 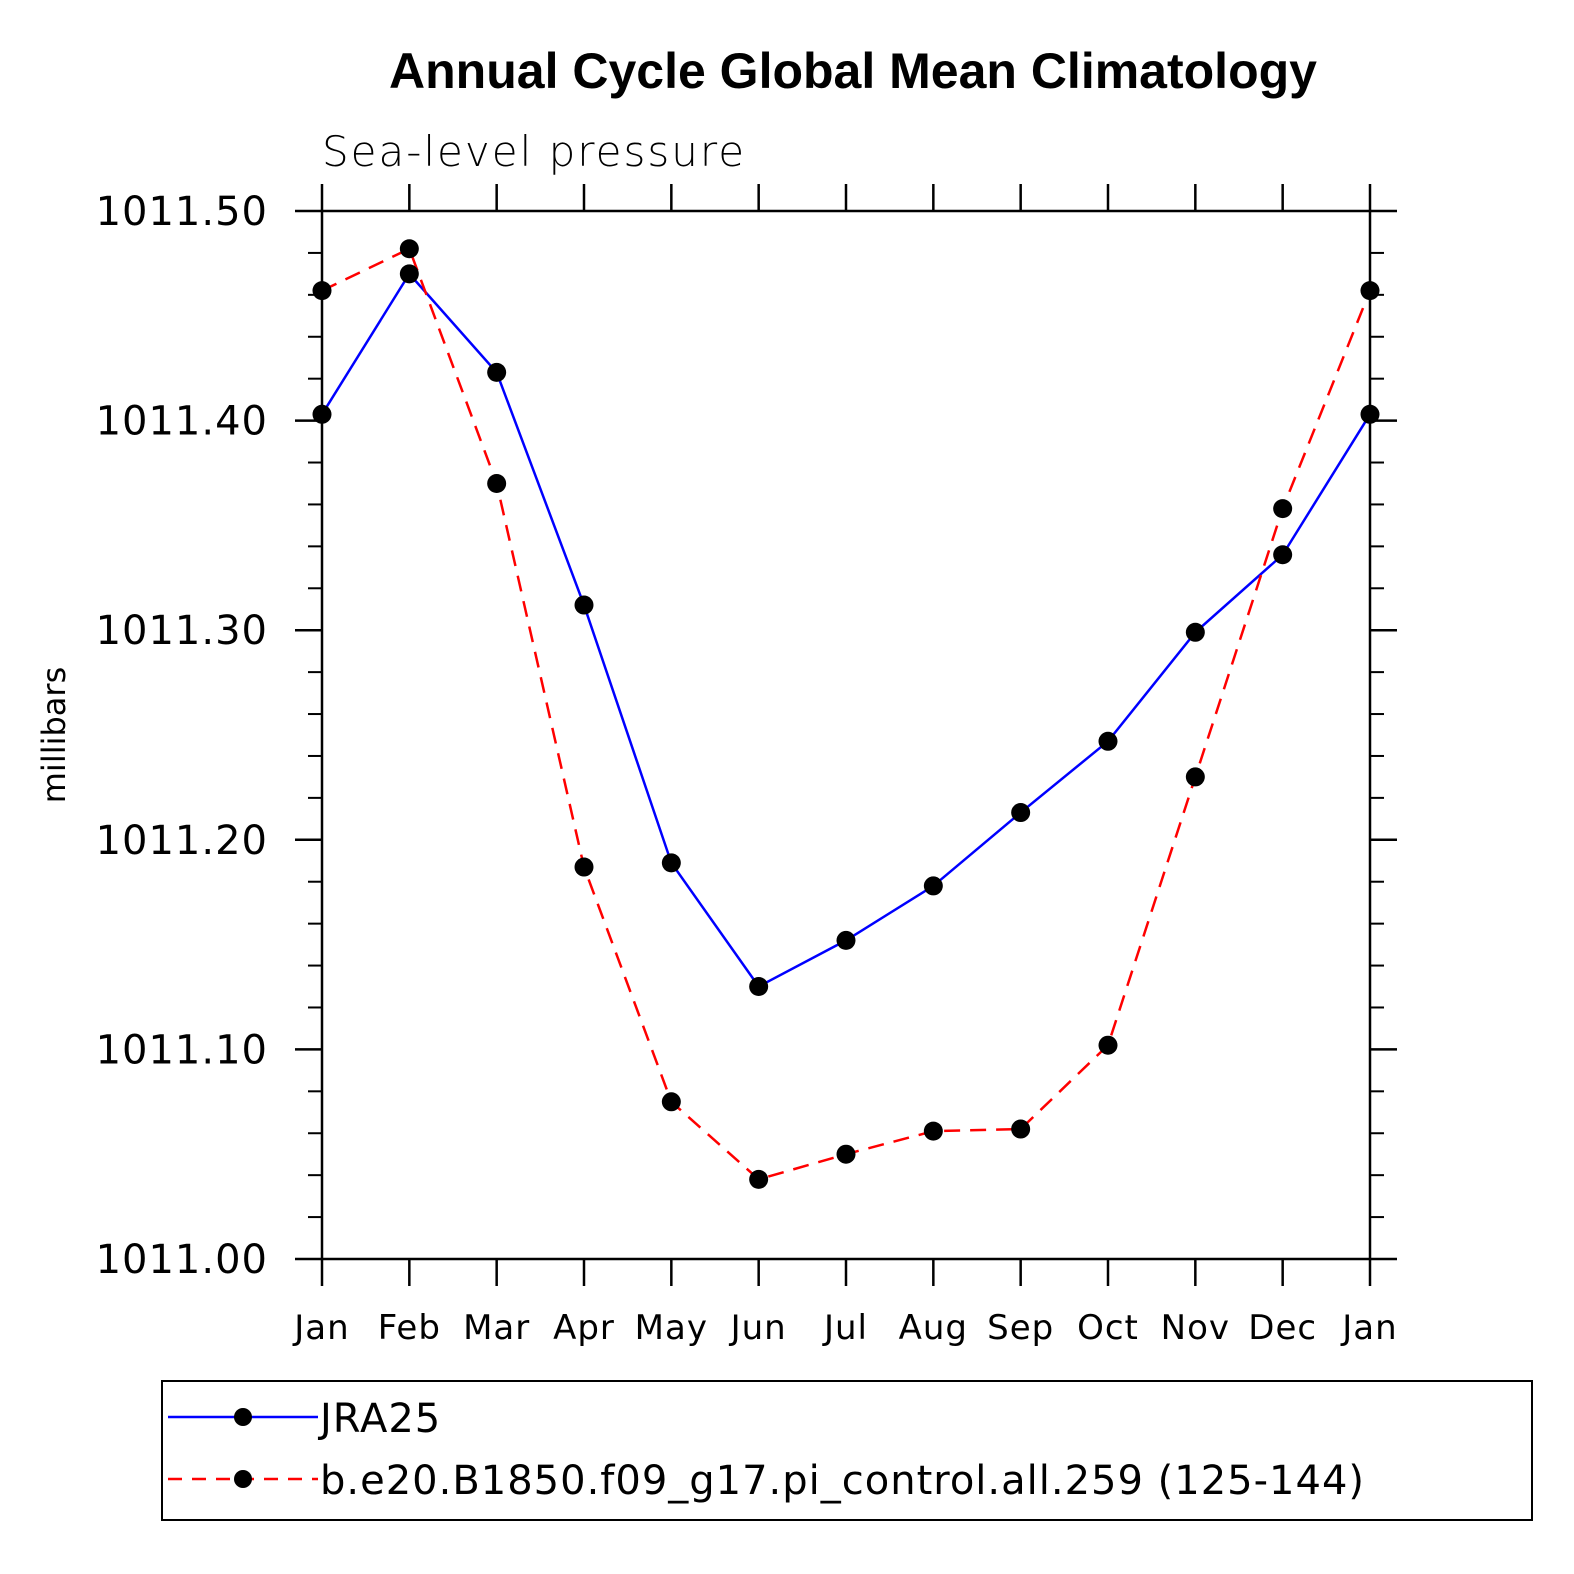 I want to click on x-tick-label: Oct, so click(x=1108, y=1328).